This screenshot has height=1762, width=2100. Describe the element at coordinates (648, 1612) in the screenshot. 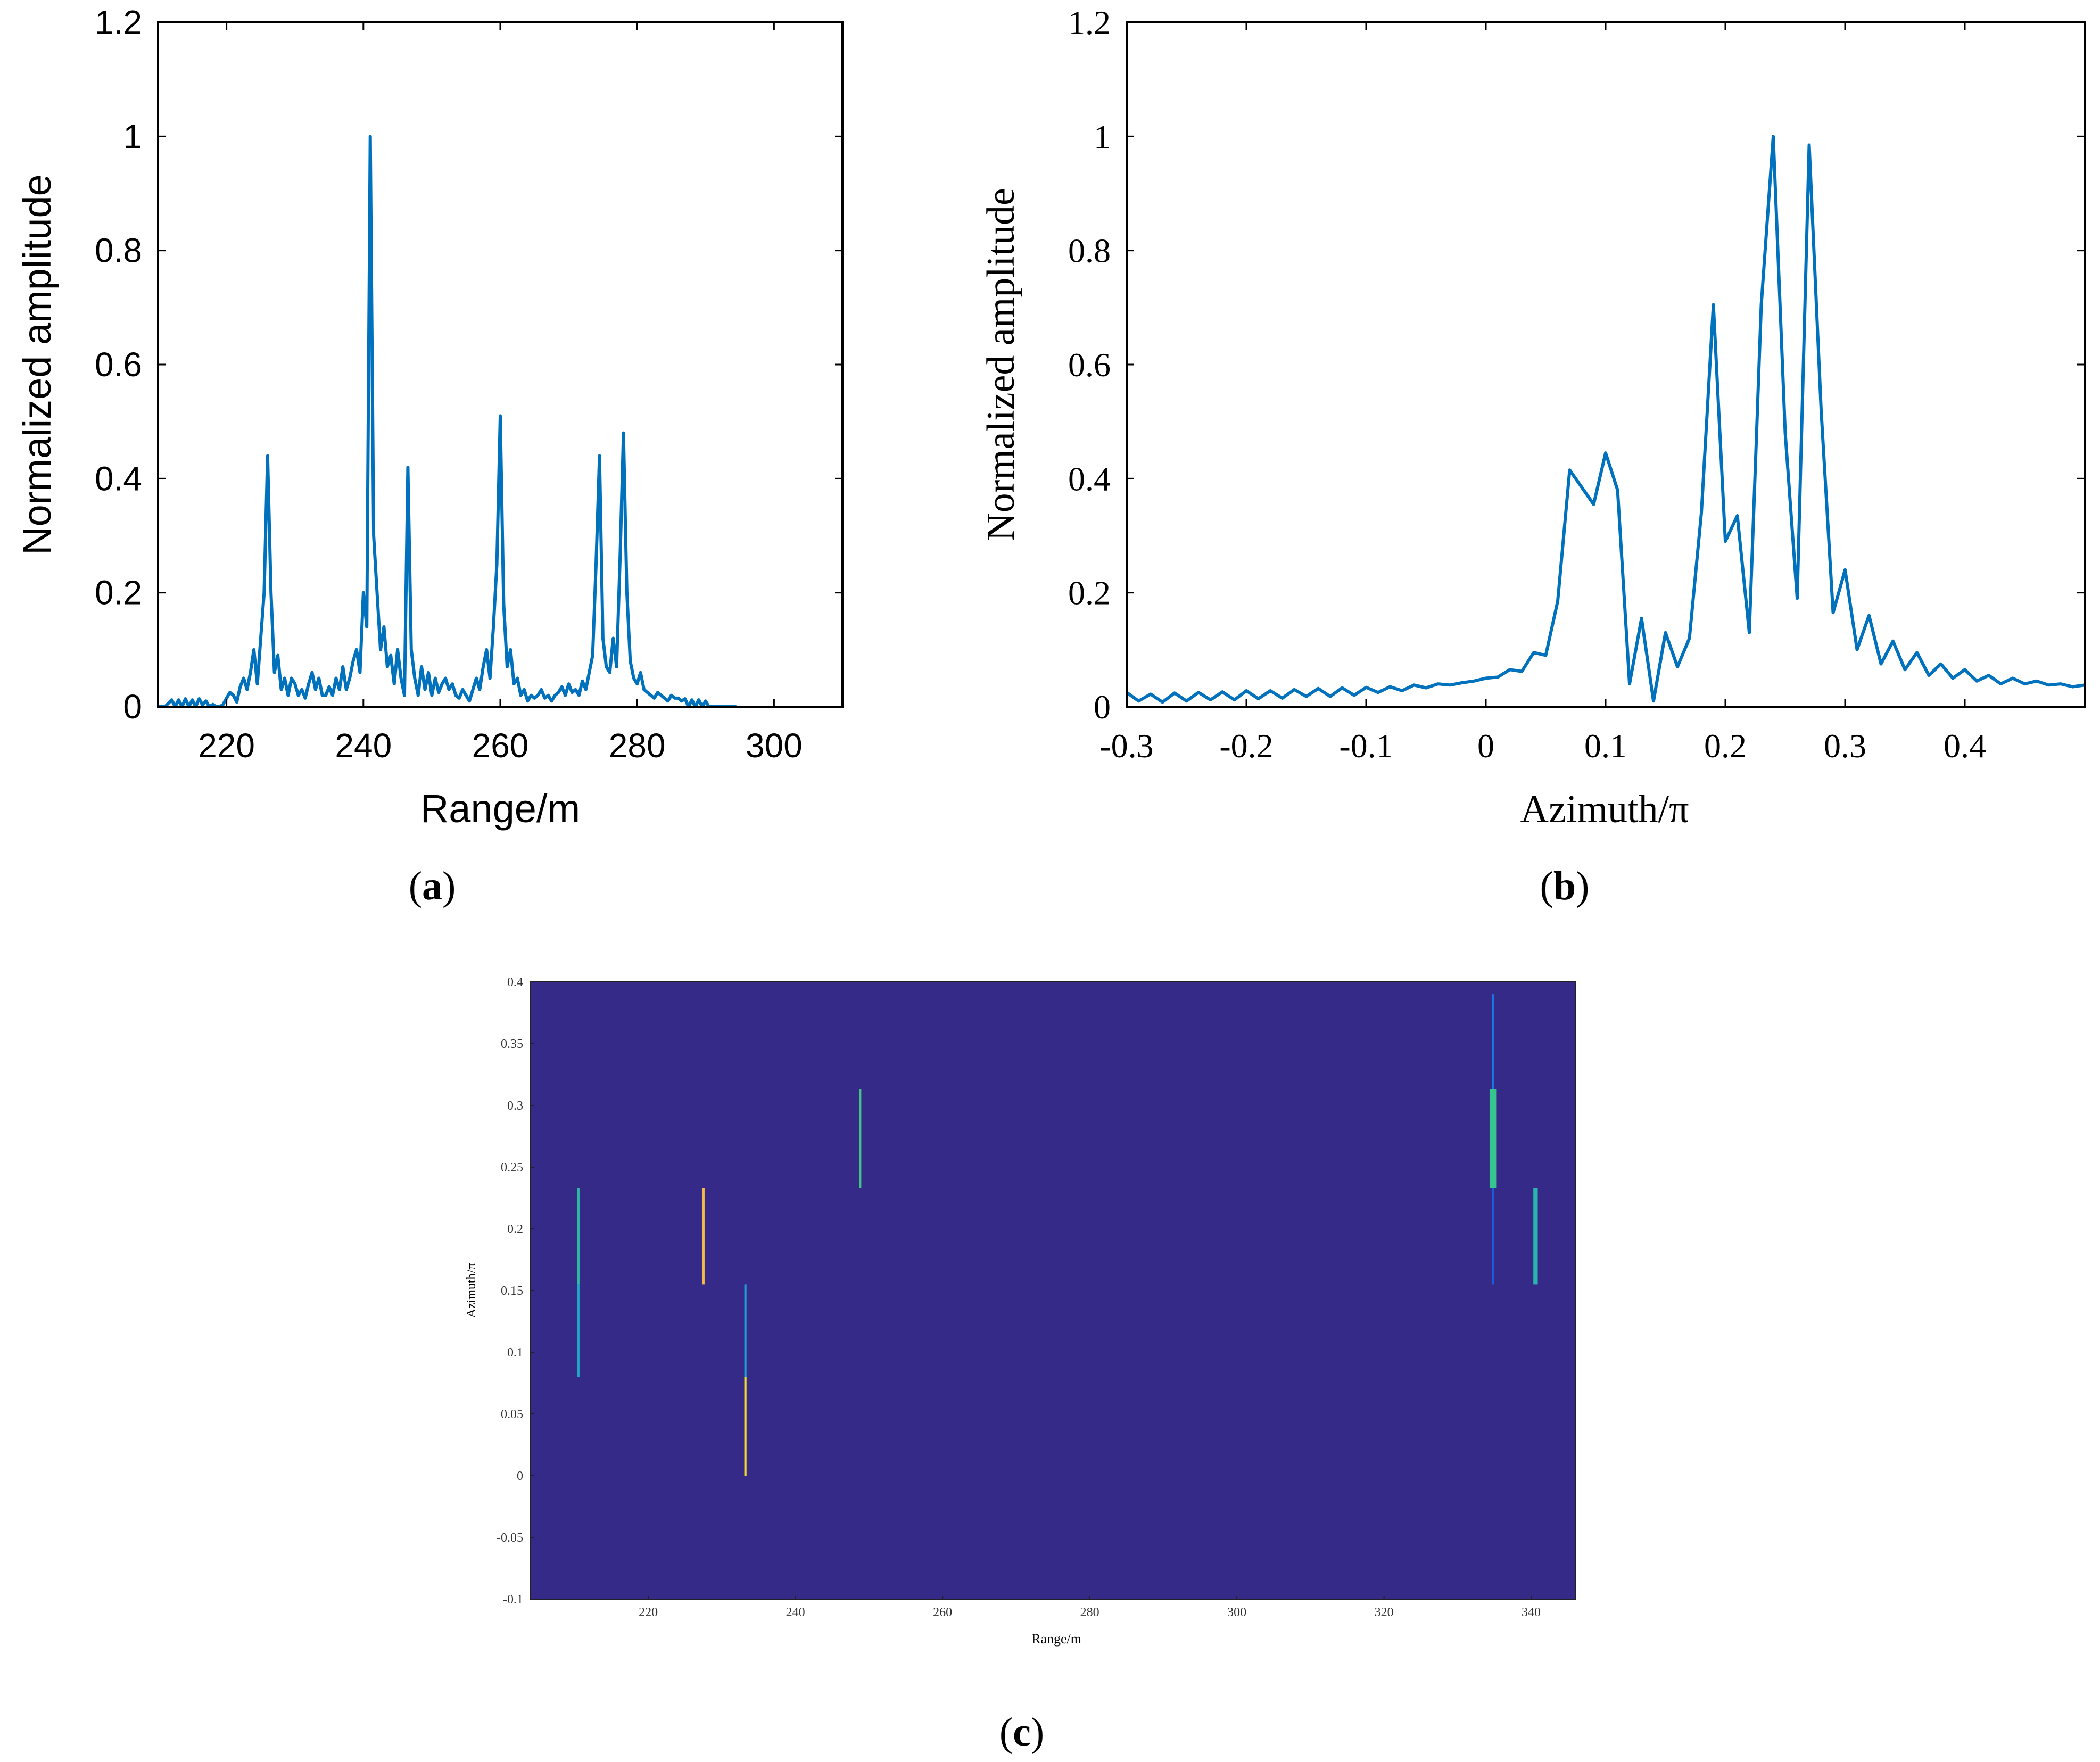

I see `chart-c-x-tick-label: 220` at that location.